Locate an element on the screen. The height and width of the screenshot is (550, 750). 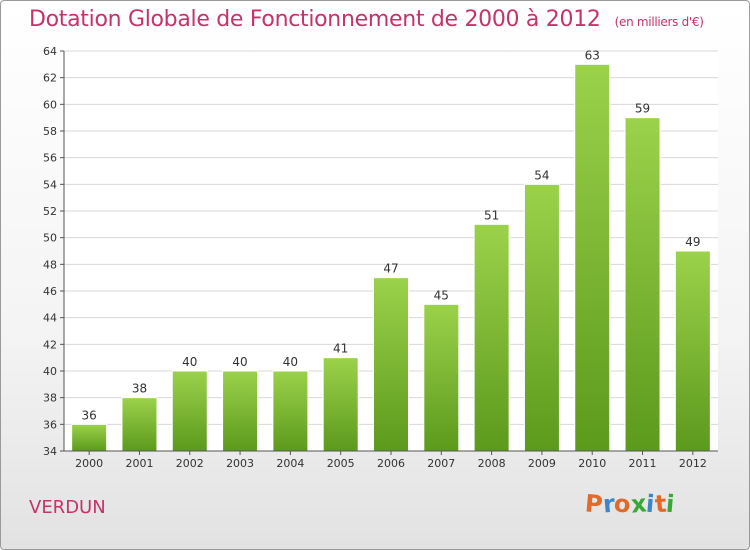
x-tick-label: 2004 is located at coordinates (290, 463).